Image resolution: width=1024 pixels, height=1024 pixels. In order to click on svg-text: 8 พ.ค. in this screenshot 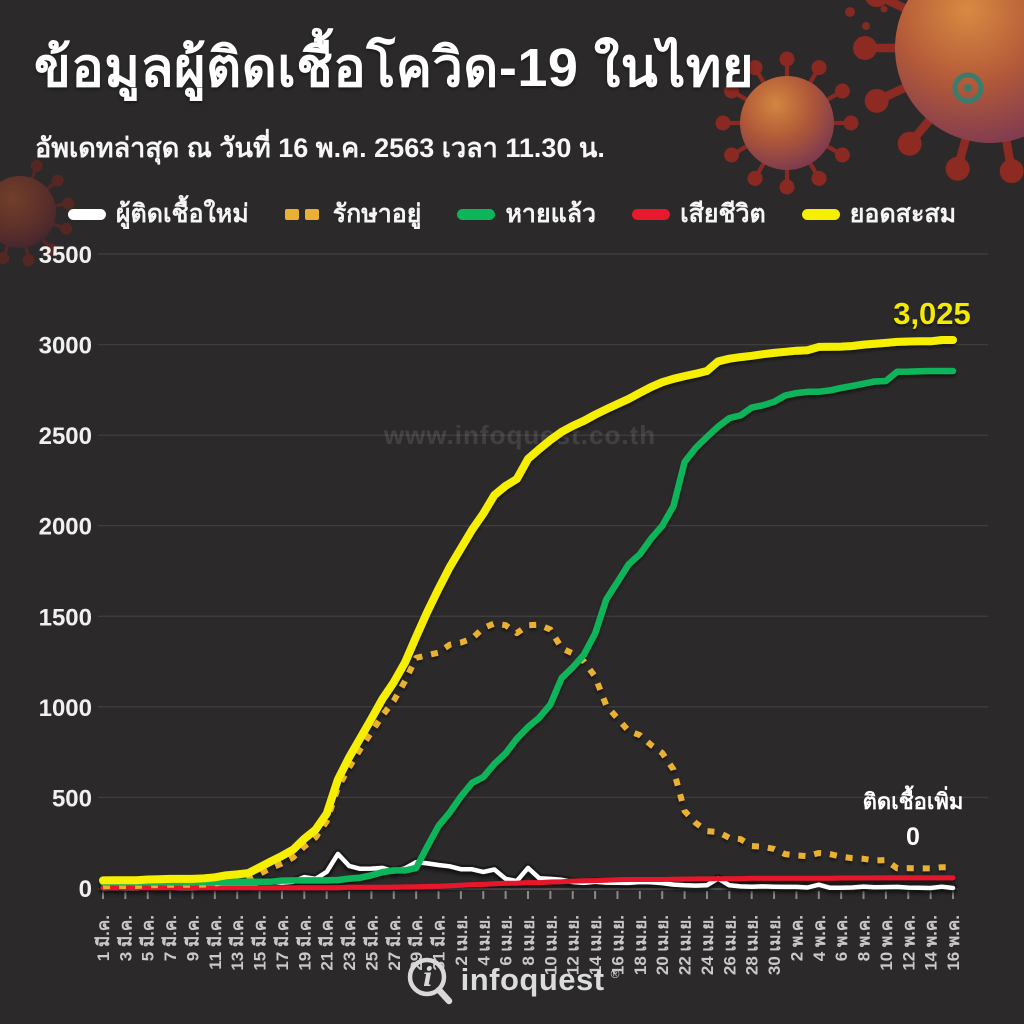, I will do `click(864, 938)`.